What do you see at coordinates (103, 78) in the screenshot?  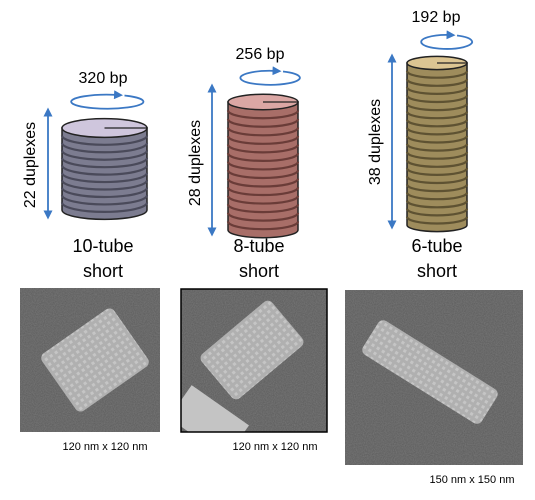 I see `bp-label: 320 bp` at bounding box center [103, 78].